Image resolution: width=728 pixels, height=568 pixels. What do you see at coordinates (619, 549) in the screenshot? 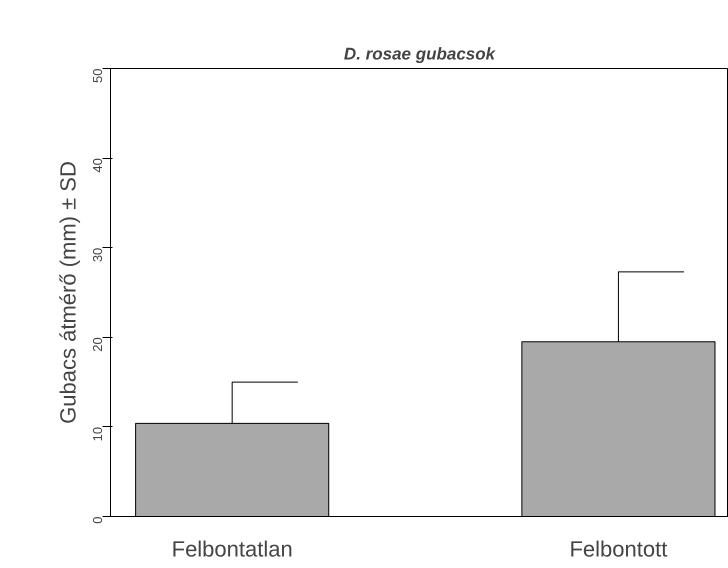
I see `x-tick-label: Felbontott` at bounding box center [619, 549].